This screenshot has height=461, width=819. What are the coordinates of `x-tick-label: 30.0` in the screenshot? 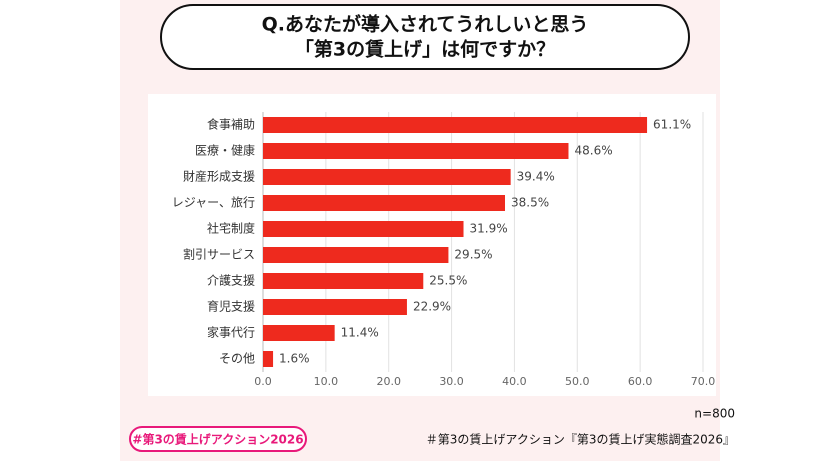 It's located at (451, 381).